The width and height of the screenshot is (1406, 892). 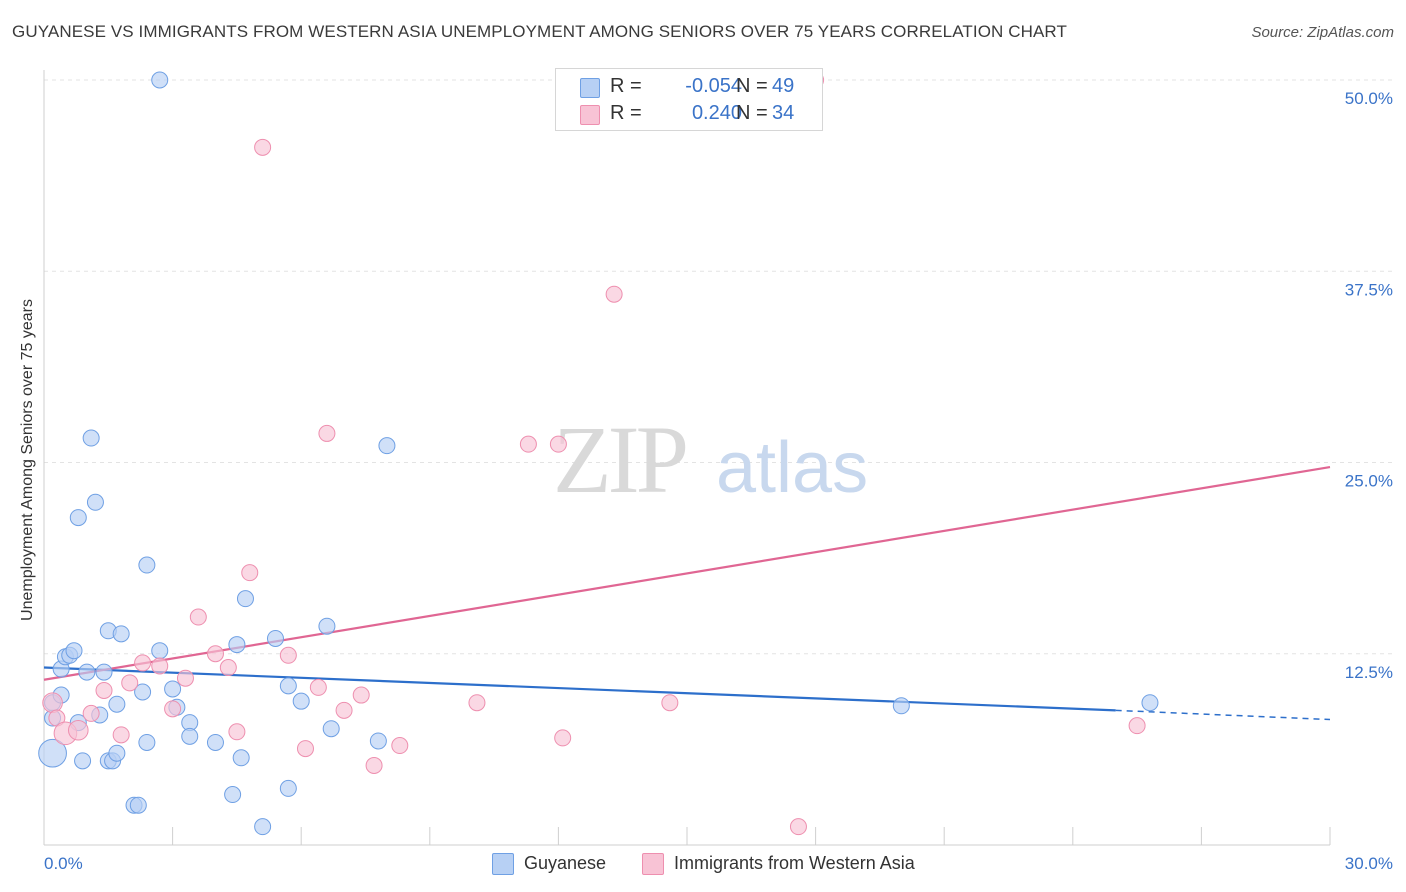 What do you see at coordinates (1369, 672) in the screenshot?
I see `y-tick-label: 12.5%` at bounding box center [1369, 672].